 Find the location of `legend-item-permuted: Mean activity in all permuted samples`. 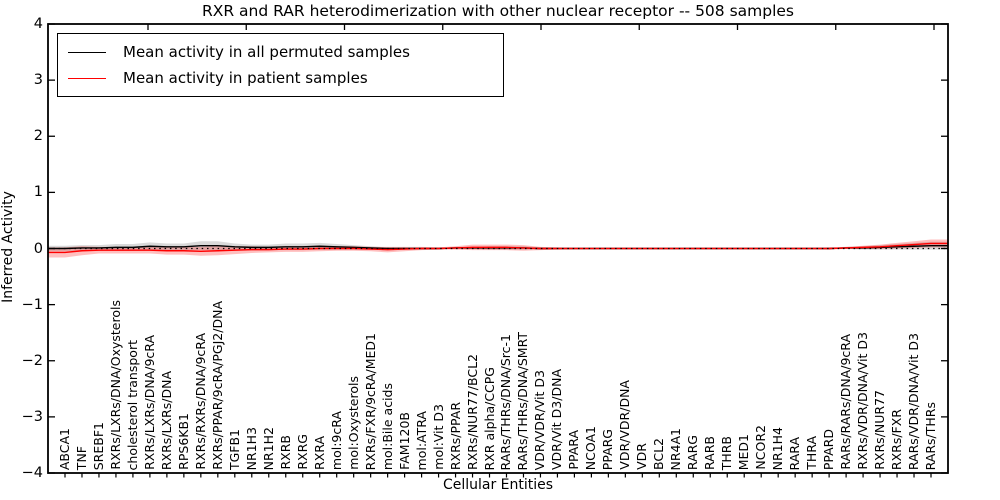

legend-item-permuted: Mean activity in all permuted samples is located at coordinates (285, 52).